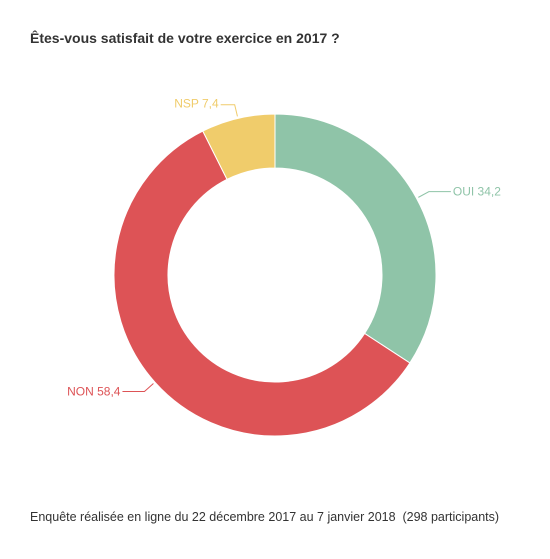 The width and height of the screenshot is (550, 559). Describe the element at coordinates (355, 238) in the screenshot. I see `slice-oui` at that location.